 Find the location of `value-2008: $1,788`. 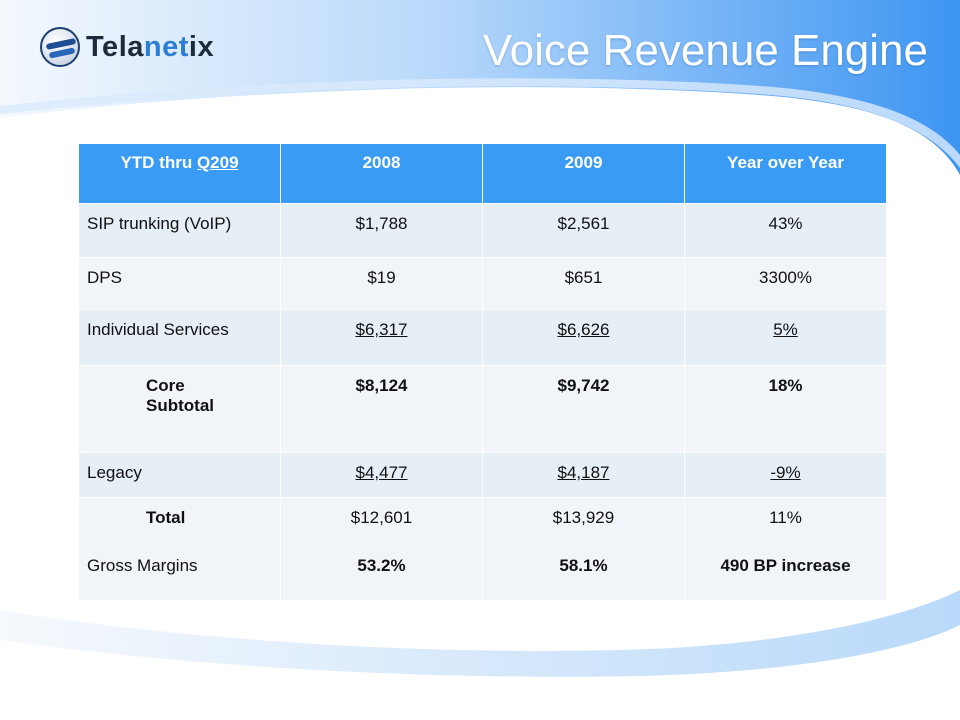

value-2008: $1,788 is located at coordinates (381, 223).